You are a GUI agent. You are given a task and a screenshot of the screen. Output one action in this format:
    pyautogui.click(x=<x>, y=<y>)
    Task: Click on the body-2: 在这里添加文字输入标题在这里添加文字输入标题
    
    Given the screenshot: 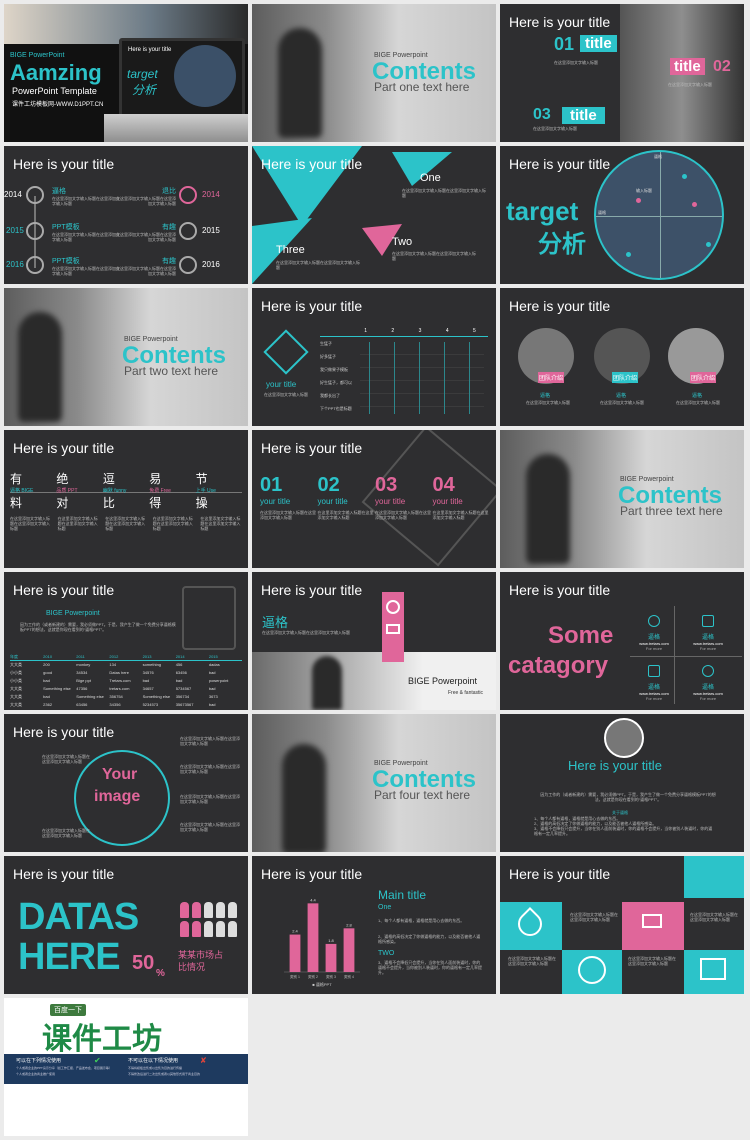 What is the action you would take?
    pyautogui.click(x=714, y=917)
    